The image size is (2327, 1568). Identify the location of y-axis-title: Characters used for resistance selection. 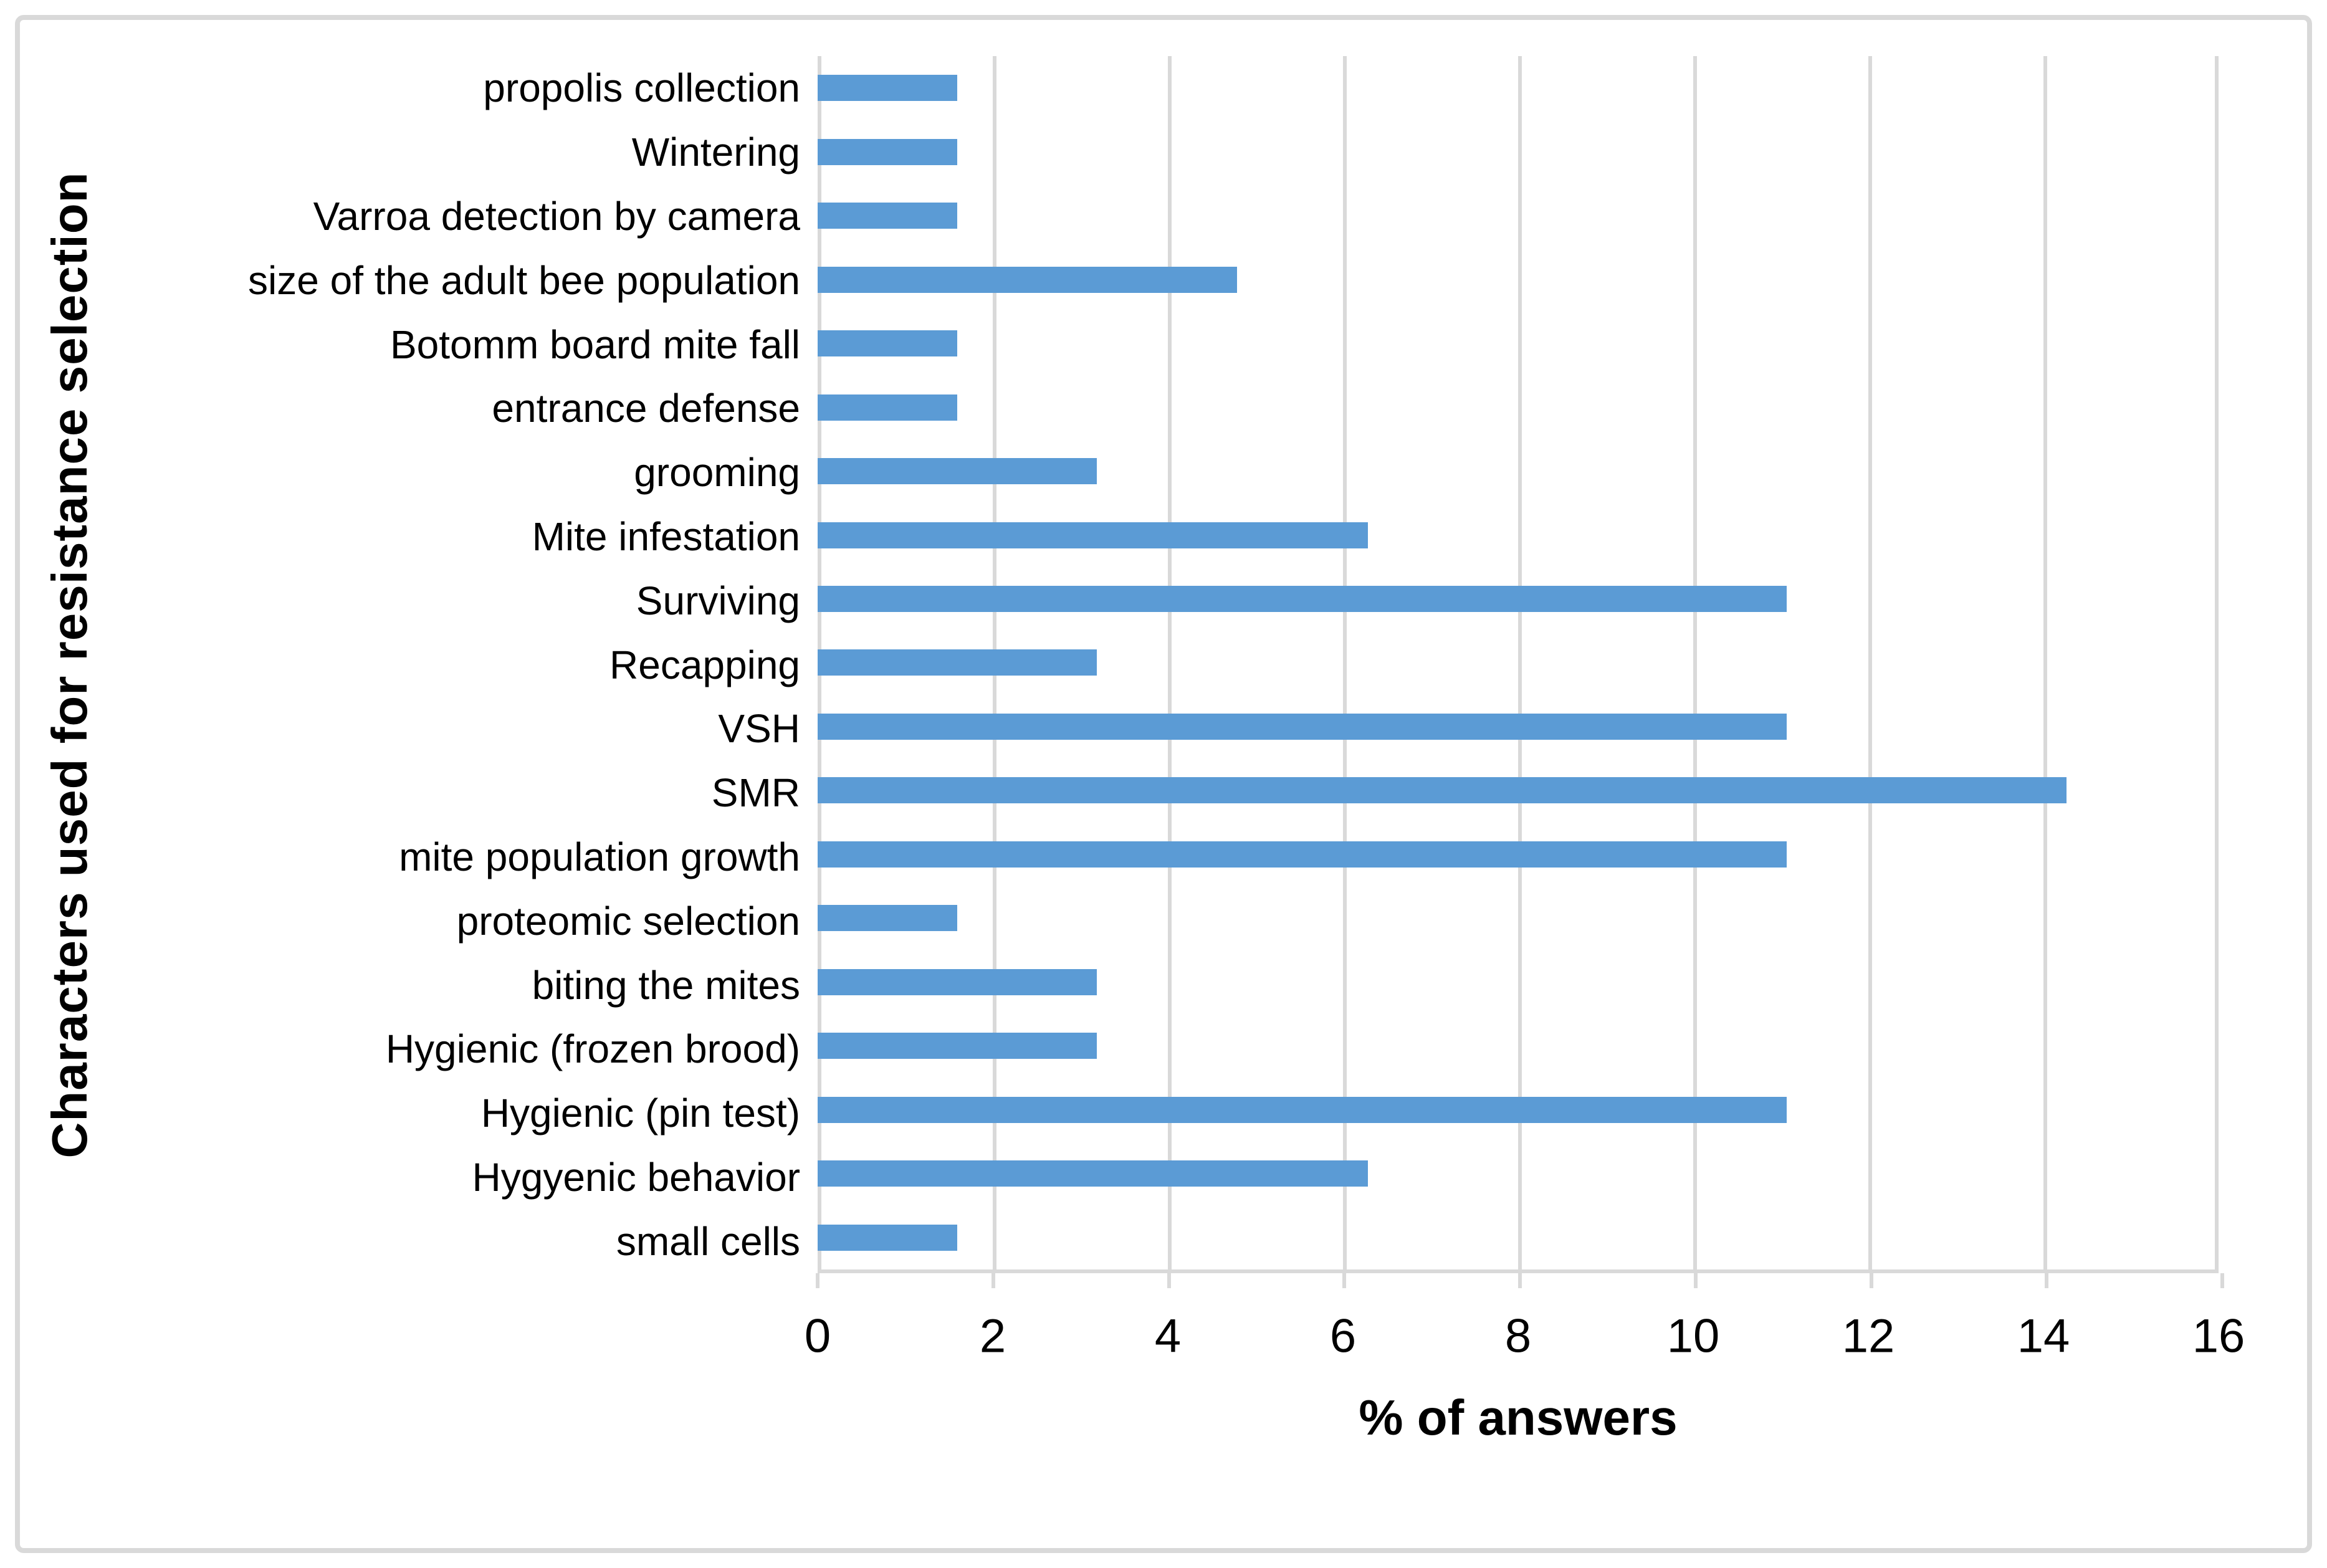
(70, 664).